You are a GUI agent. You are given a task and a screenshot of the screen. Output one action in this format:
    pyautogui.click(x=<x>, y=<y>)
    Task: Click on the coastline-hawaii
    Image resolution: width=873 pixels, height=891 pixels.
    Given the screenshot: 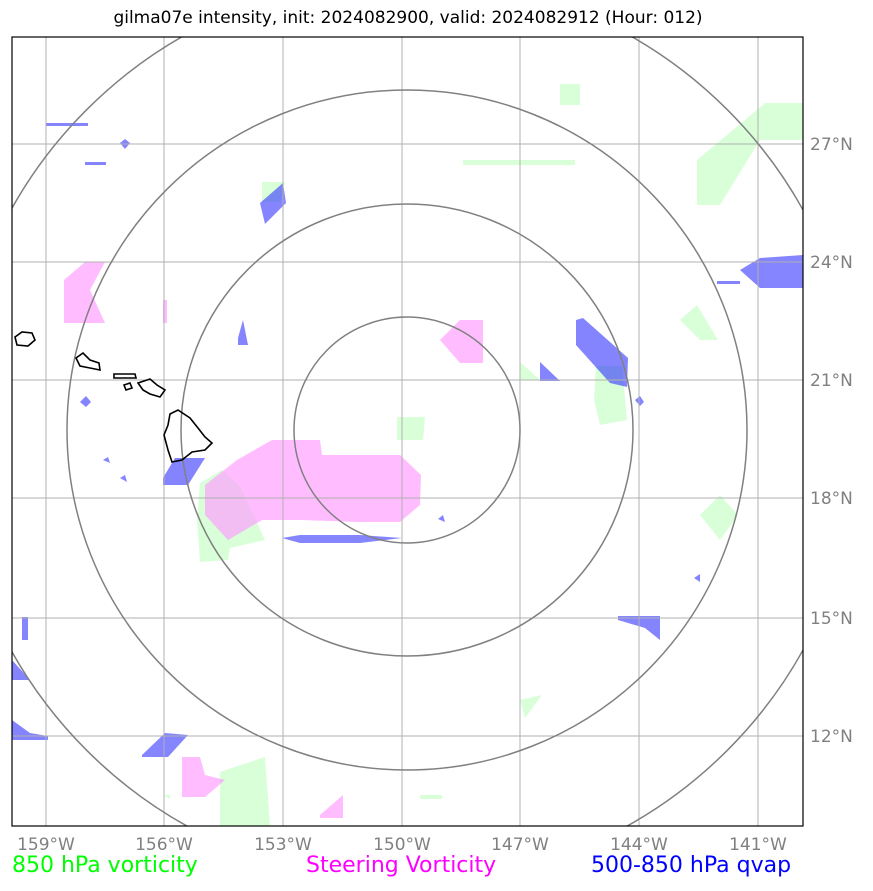 What is the action you would take?
    pyautogui.click(x=114, y=397)
    